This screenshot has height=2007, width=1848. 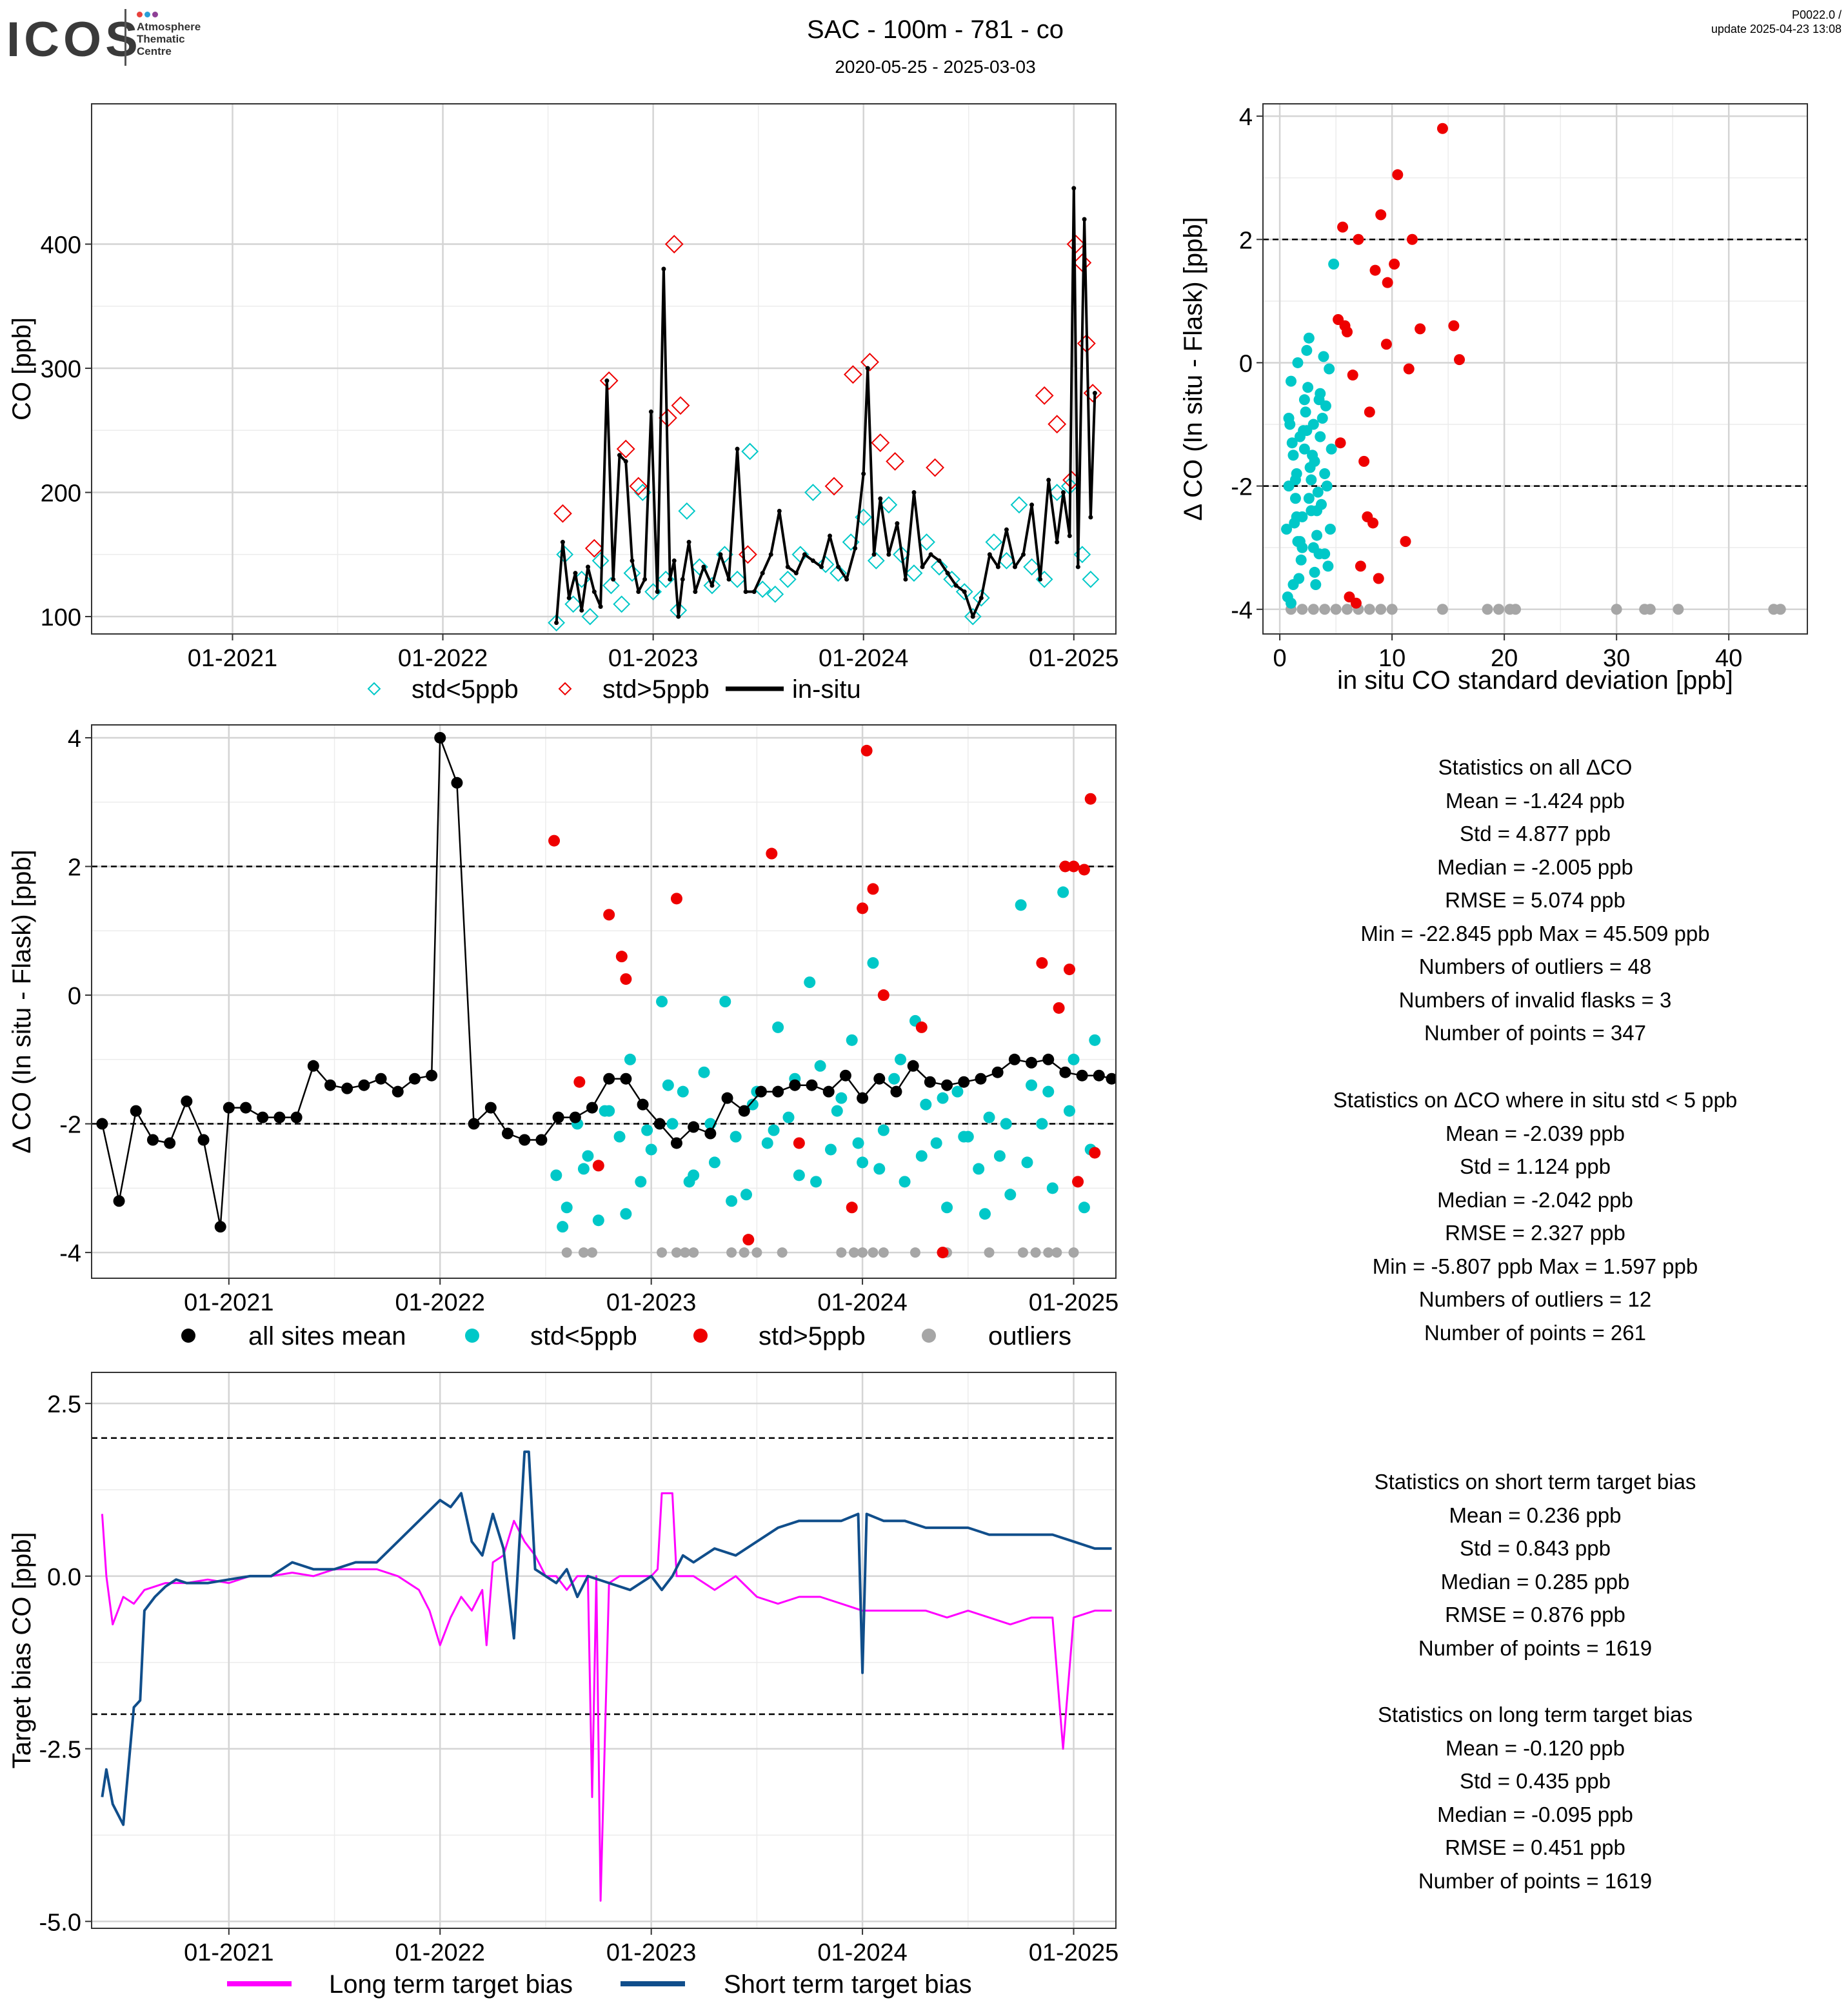 I want to click on legend-std-lt5-key, so click(x=472, y=1336).